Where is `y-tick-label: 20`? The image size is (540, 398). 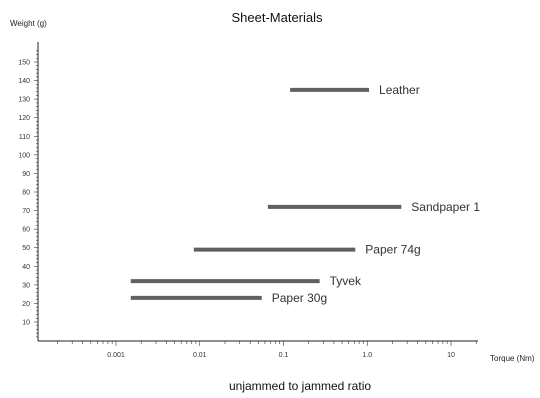 y-tick-label: 20 is located at coordinates (26, 304).